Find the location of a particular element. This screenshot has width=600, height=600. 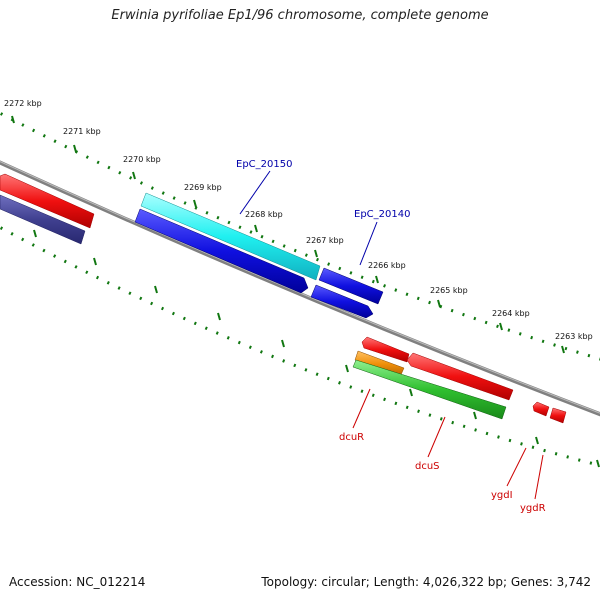

leader-dcuS is located at coordinates (436, 437).